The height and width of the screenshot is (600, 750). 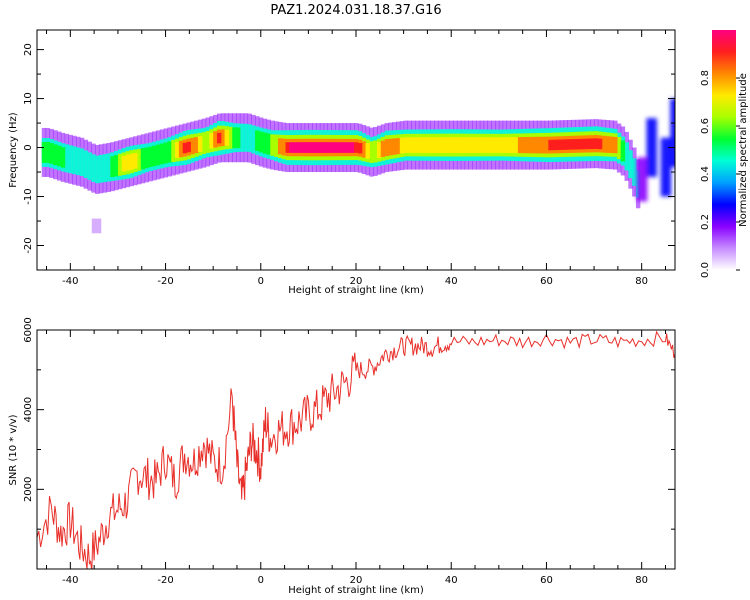 What do you see at coordinates (165, 580) in the screenshot?
I see `x-tick-label: -20` at bounding box center [165, 580].